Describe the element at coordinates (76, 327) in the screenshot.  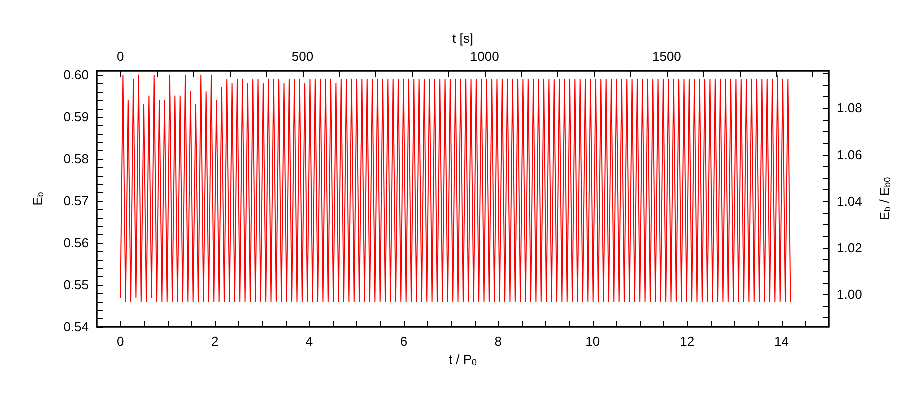
I see `y-tick-label: 0.54` at that location.